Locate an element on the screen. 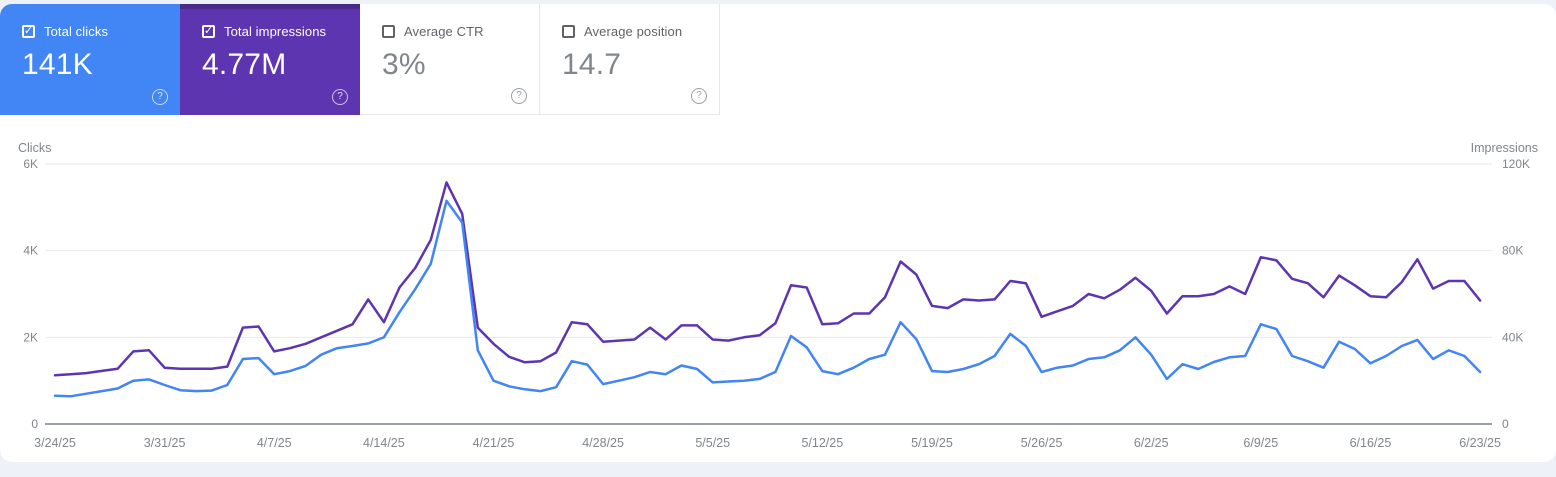 This screenshot has height=477, width=1556. right-axis-tick: 0 is located at coordinates (1505, 424).